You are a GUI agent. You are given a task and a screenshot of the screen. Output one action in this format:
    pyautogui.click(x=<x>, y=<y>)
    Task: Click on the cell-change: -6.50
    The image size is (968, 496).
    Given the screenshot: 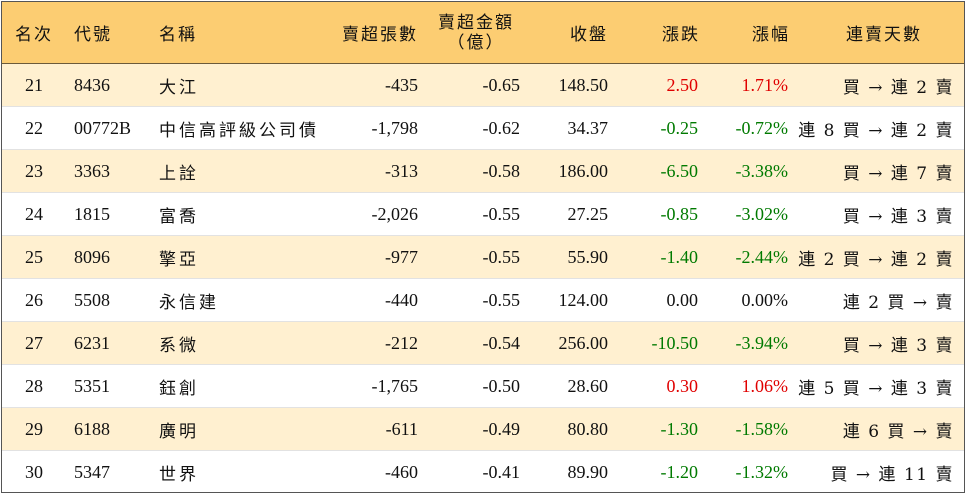 What is the action you would take?
    pyautogui.click(x=679, y=170)
    